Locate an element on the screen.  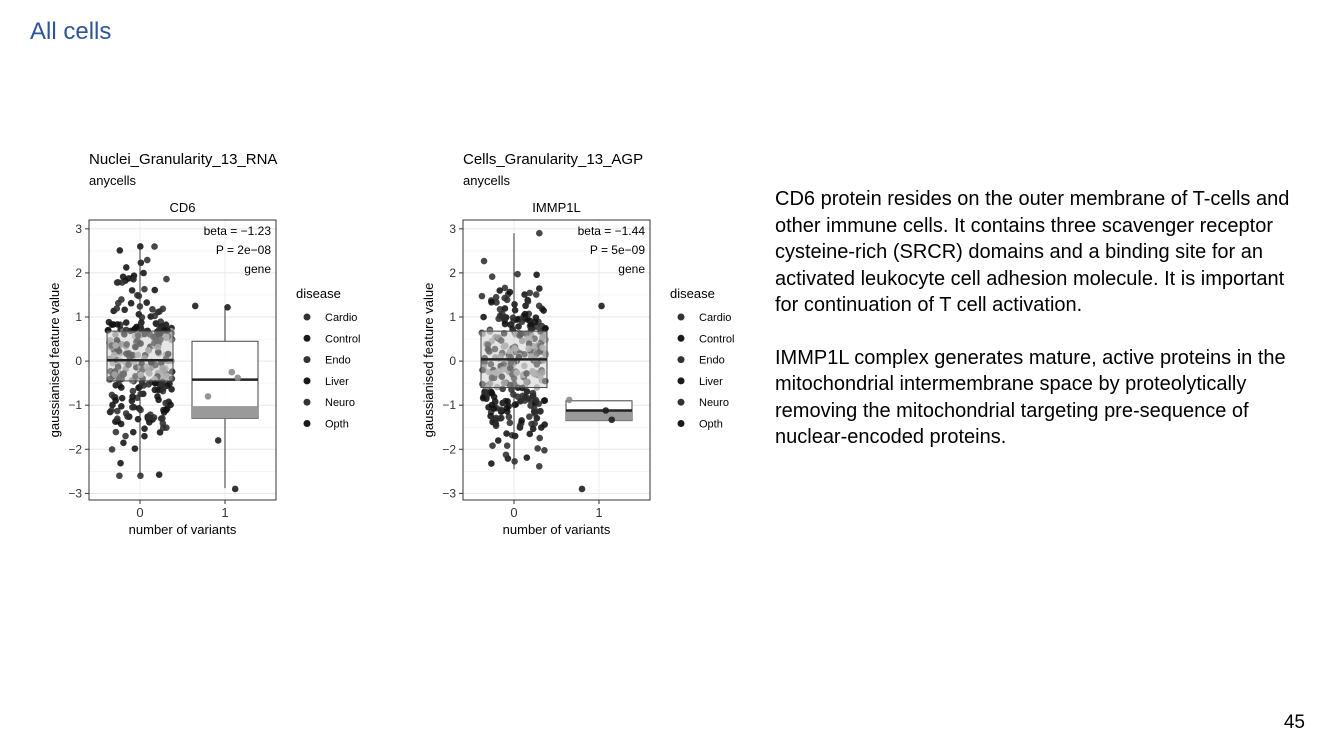
y-axis-label: gaussianised feature value is located at coordinates (54, 360).